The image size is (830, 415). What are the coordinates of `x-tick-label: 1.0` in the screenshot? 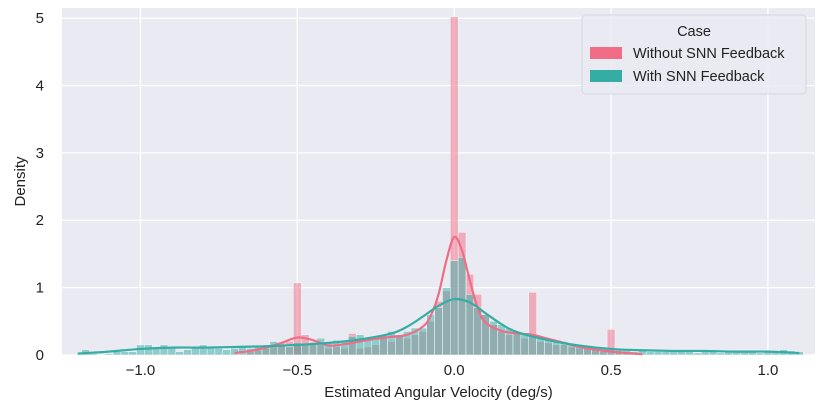 It's located at (768, 370).